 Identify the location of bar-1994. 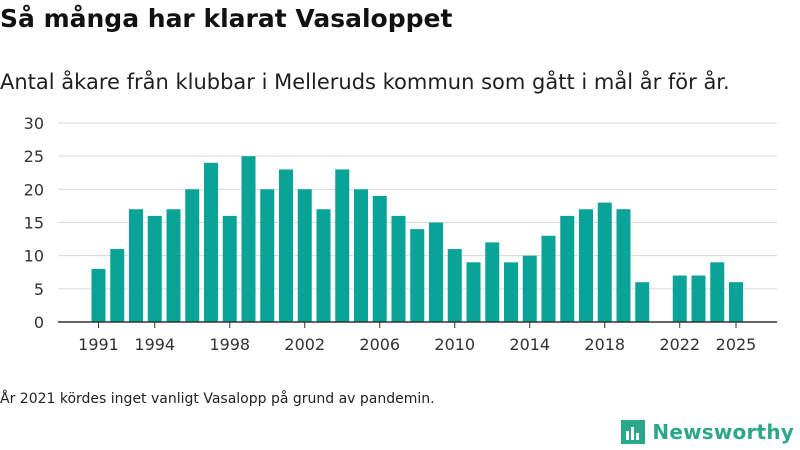
(154, 268).